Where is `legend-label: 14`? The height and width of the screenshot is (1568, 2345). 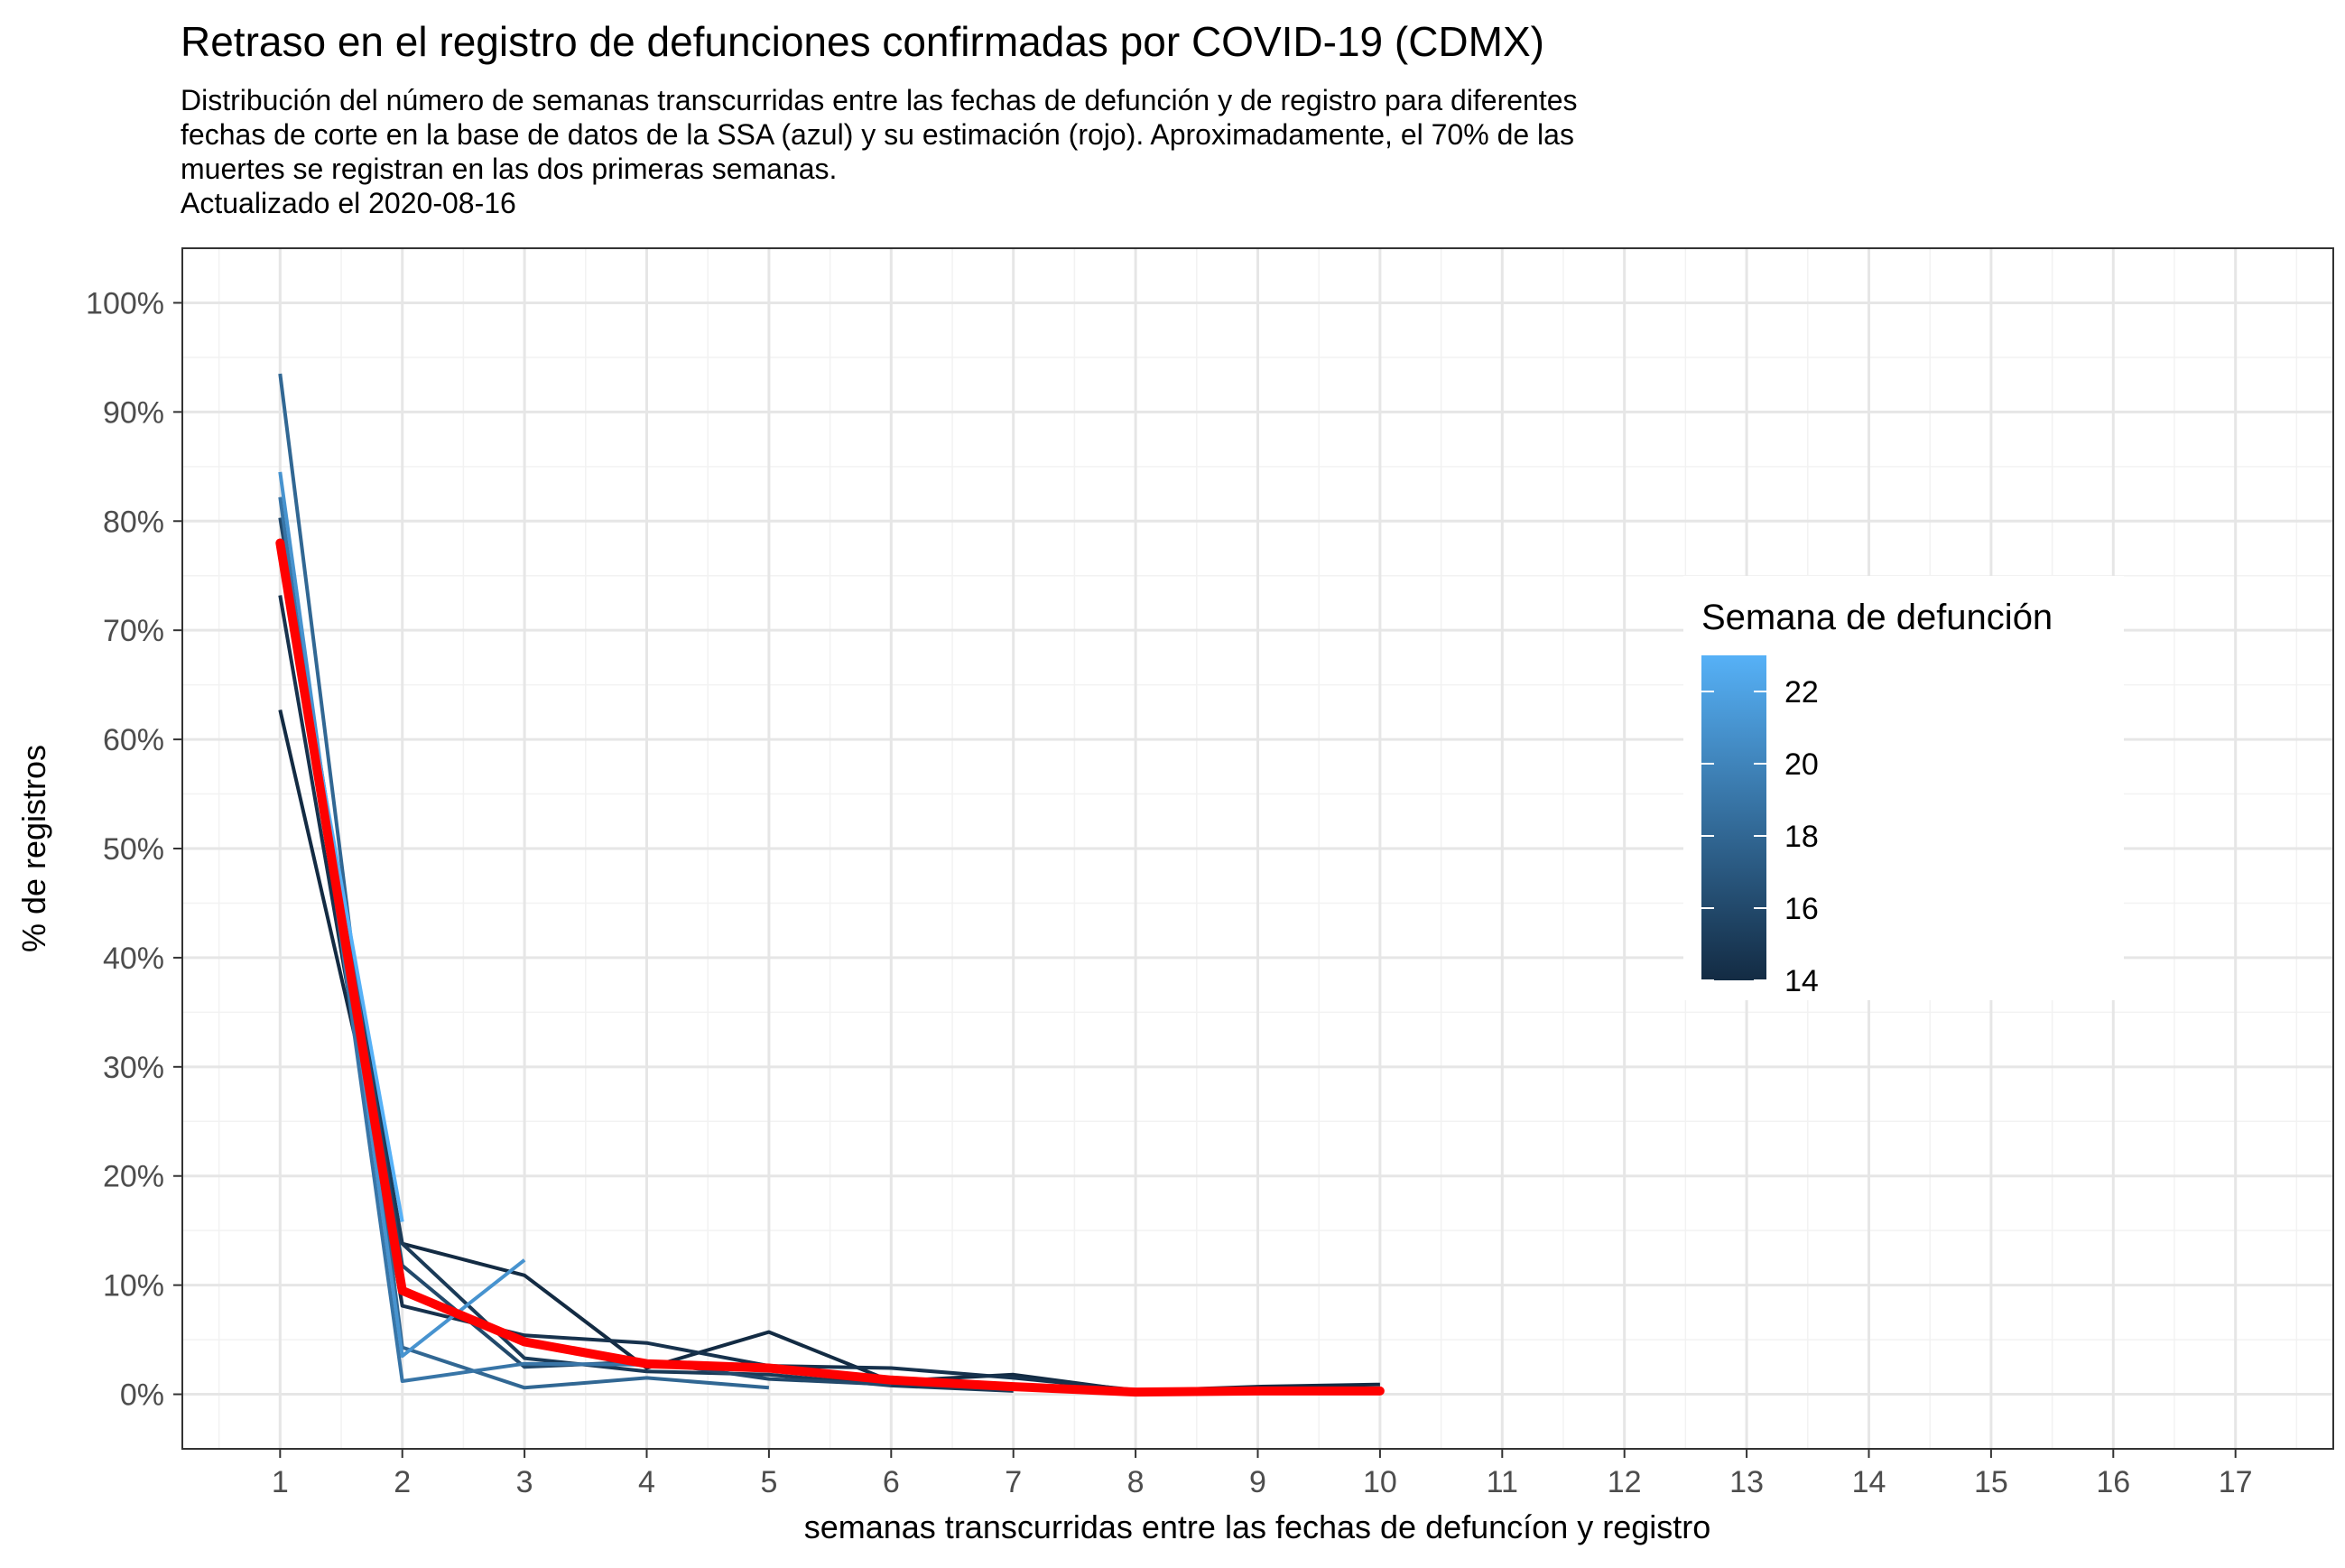 legend-label: 14 is located at coordinates (1801, 981).